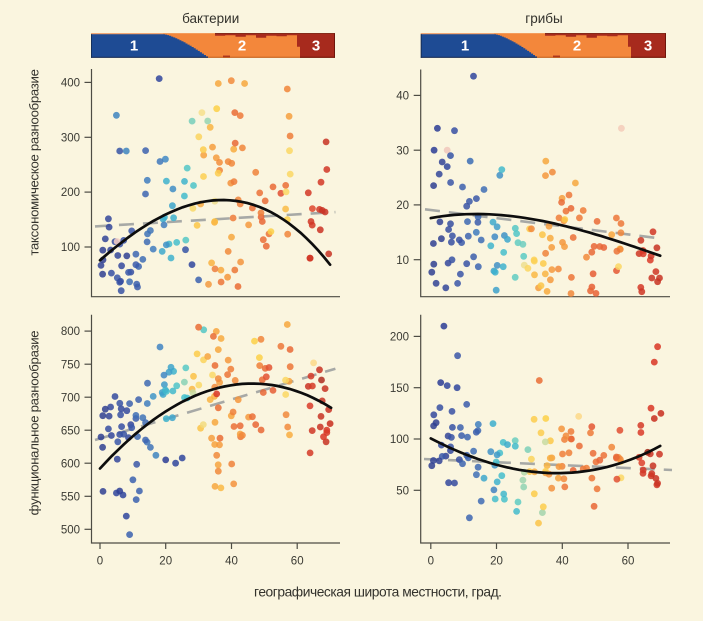  Describe the element at coordinates (543, 18) in the screenshot. I see `svg-text: грибы` at that location.